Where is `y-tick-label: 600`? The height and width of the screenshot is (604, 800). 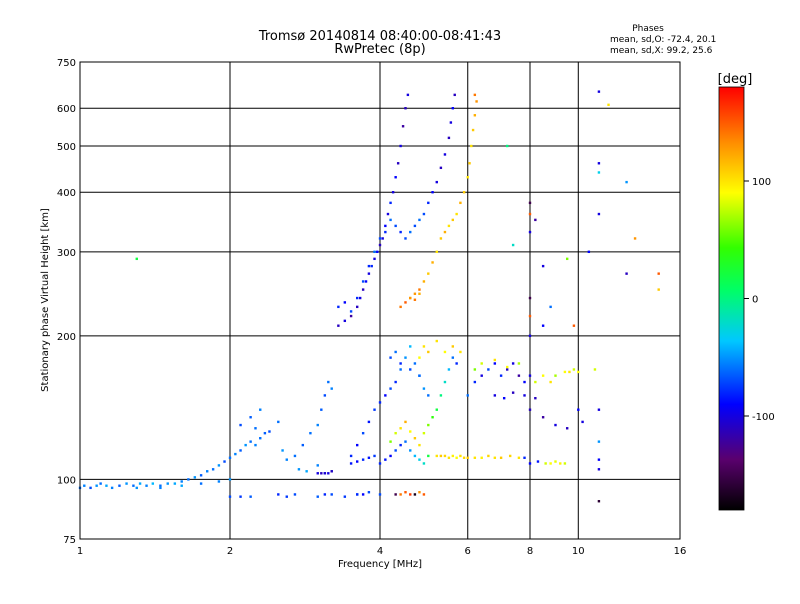
y-tick-label: 600 is located at coordinates (66, 109).